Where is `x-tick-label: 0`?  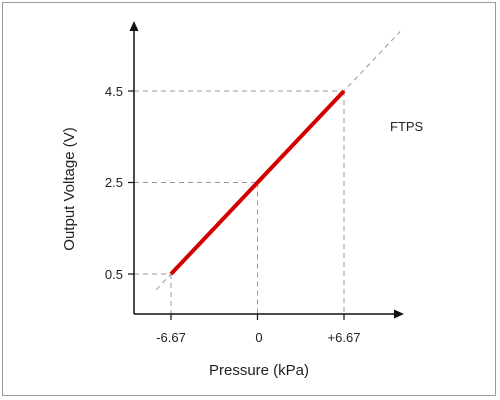
x-tick-label: 0 is located at coordinates (258, 337).